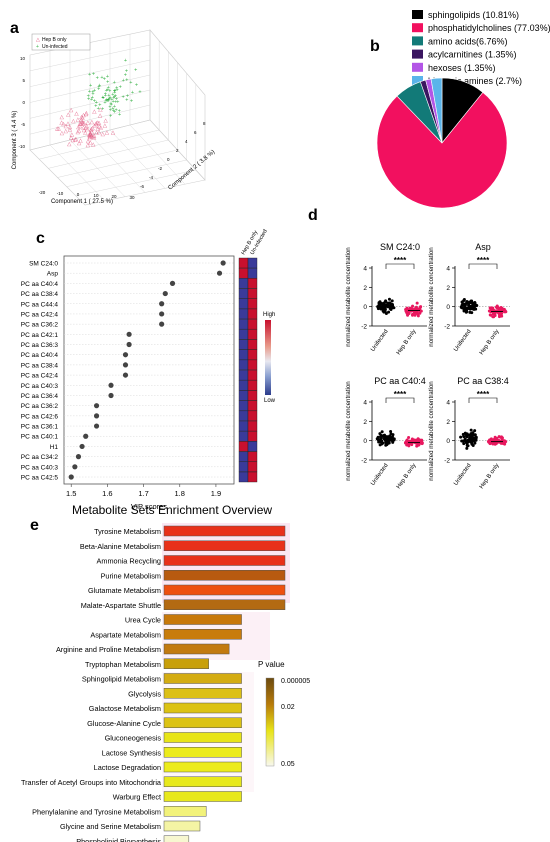 The height and width of the screenshot is (842, 550). I want to click on pca-x-tick: 30, so click(132, 197).